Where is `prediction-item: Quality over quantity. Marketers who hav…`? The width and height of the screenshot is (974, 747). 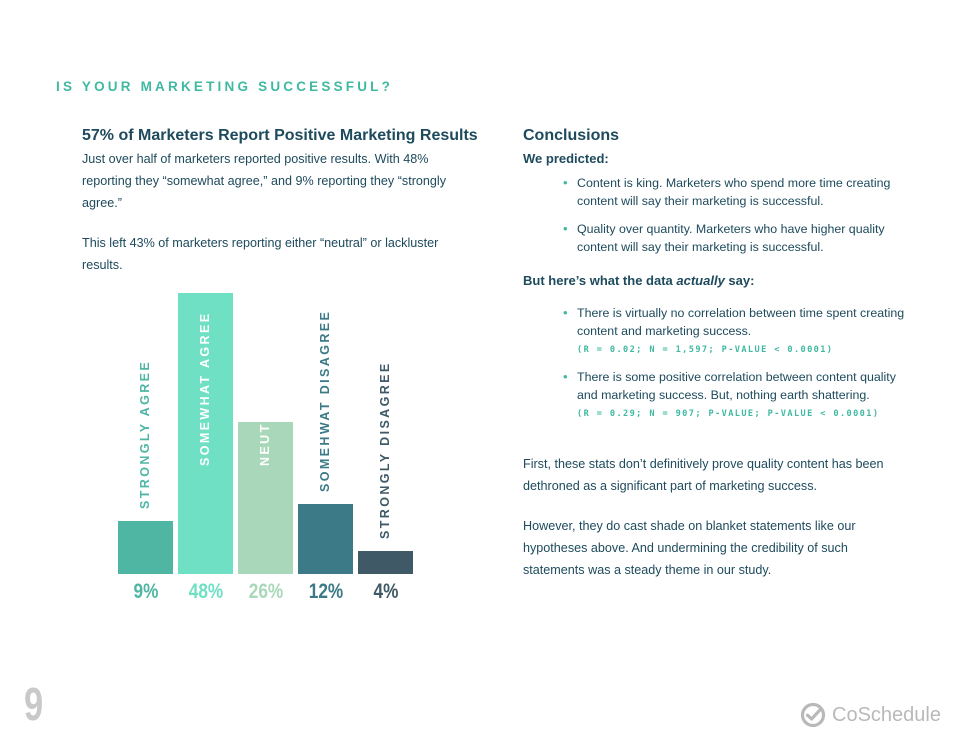
prediction-item: Quality over quantity. Marketers who hav… is located at coordinates (735, 238).